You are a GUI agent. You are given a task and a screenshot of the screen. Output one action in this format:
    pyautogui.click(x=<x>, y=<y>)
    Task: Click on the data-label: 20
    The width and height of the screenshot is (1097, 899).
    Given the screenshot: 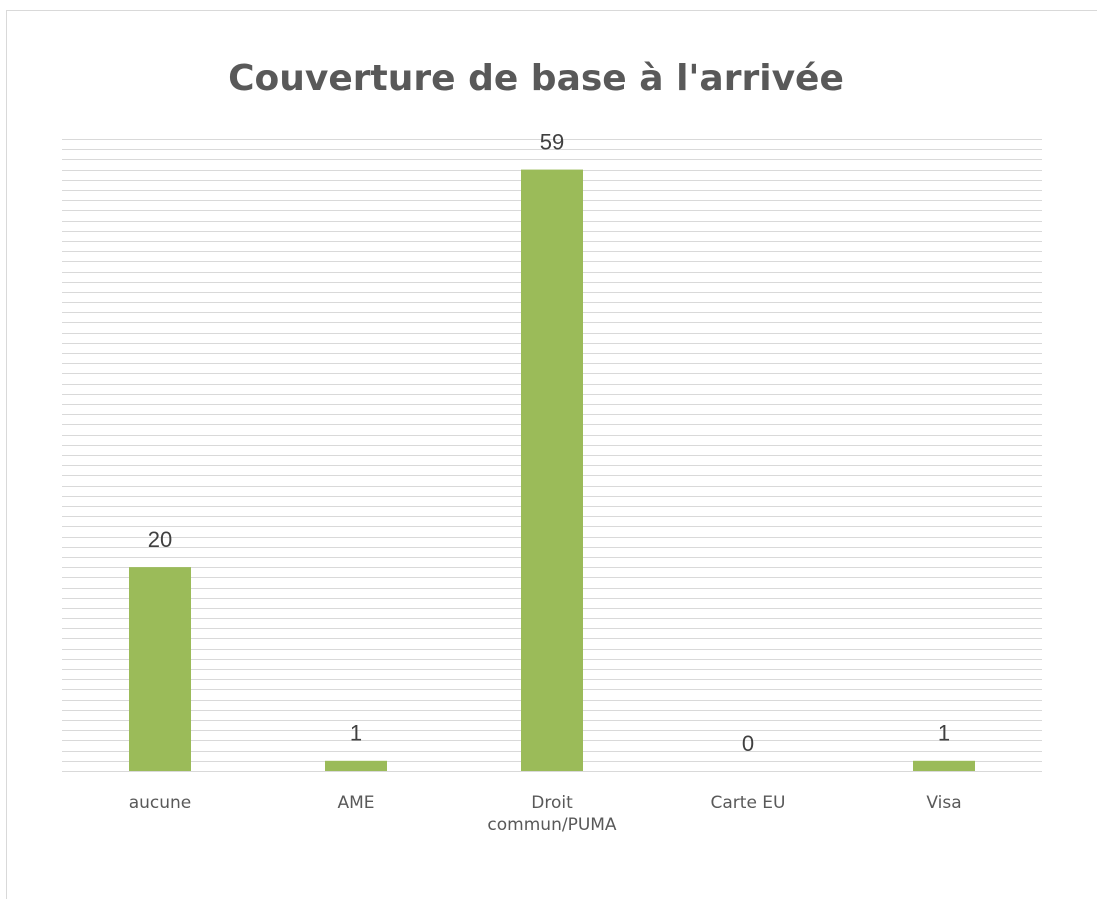 What is the action you would take?
    pyautogui.click(x=160, y=539)
    